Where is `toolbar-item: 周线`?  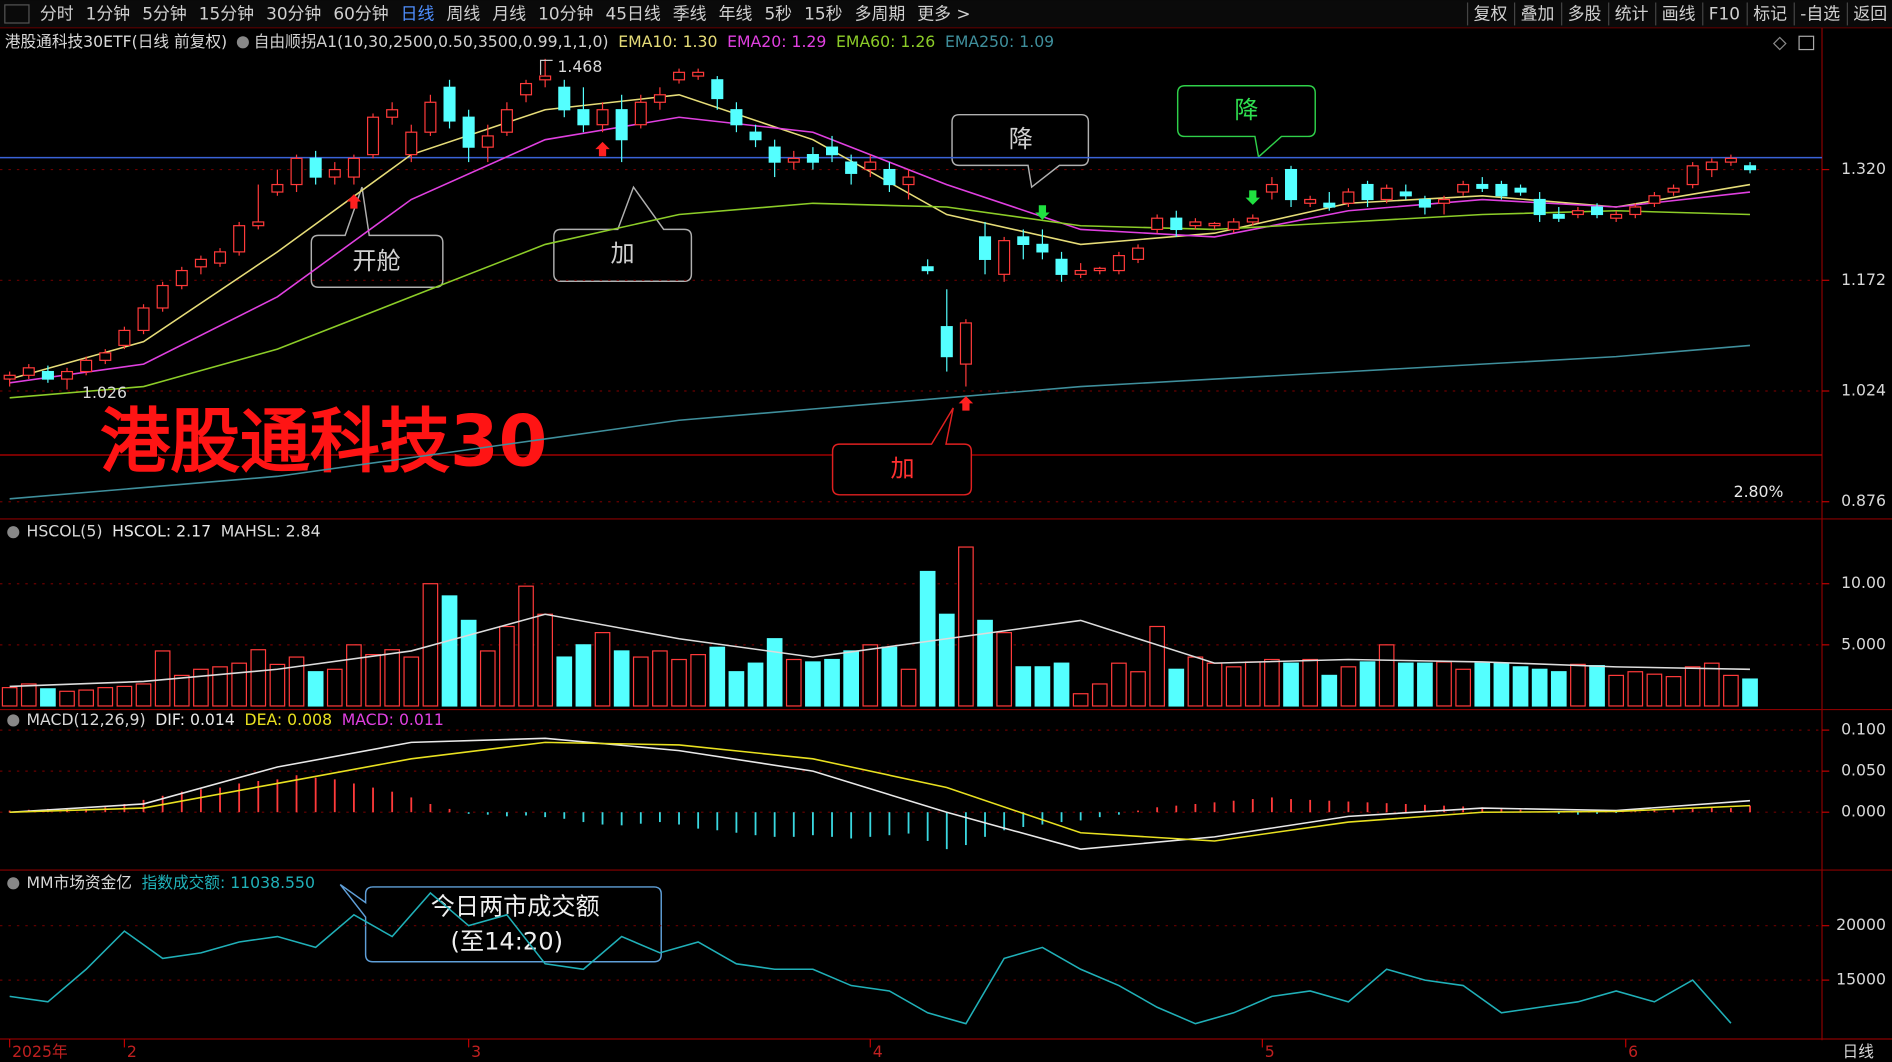
toolbar-item: 周线 is located at coordinates (464, 14).